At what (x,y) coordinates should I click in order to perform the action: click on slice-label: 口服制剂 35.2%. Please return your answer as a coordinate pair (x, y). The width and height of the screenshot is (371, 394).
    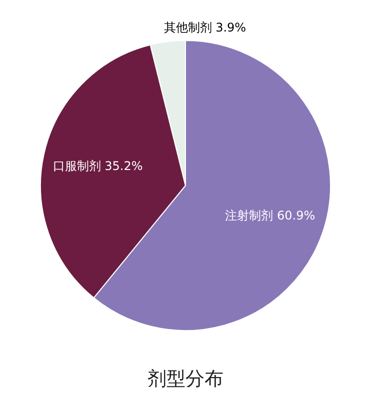
    Looking at the image, I should click on (97, 165).